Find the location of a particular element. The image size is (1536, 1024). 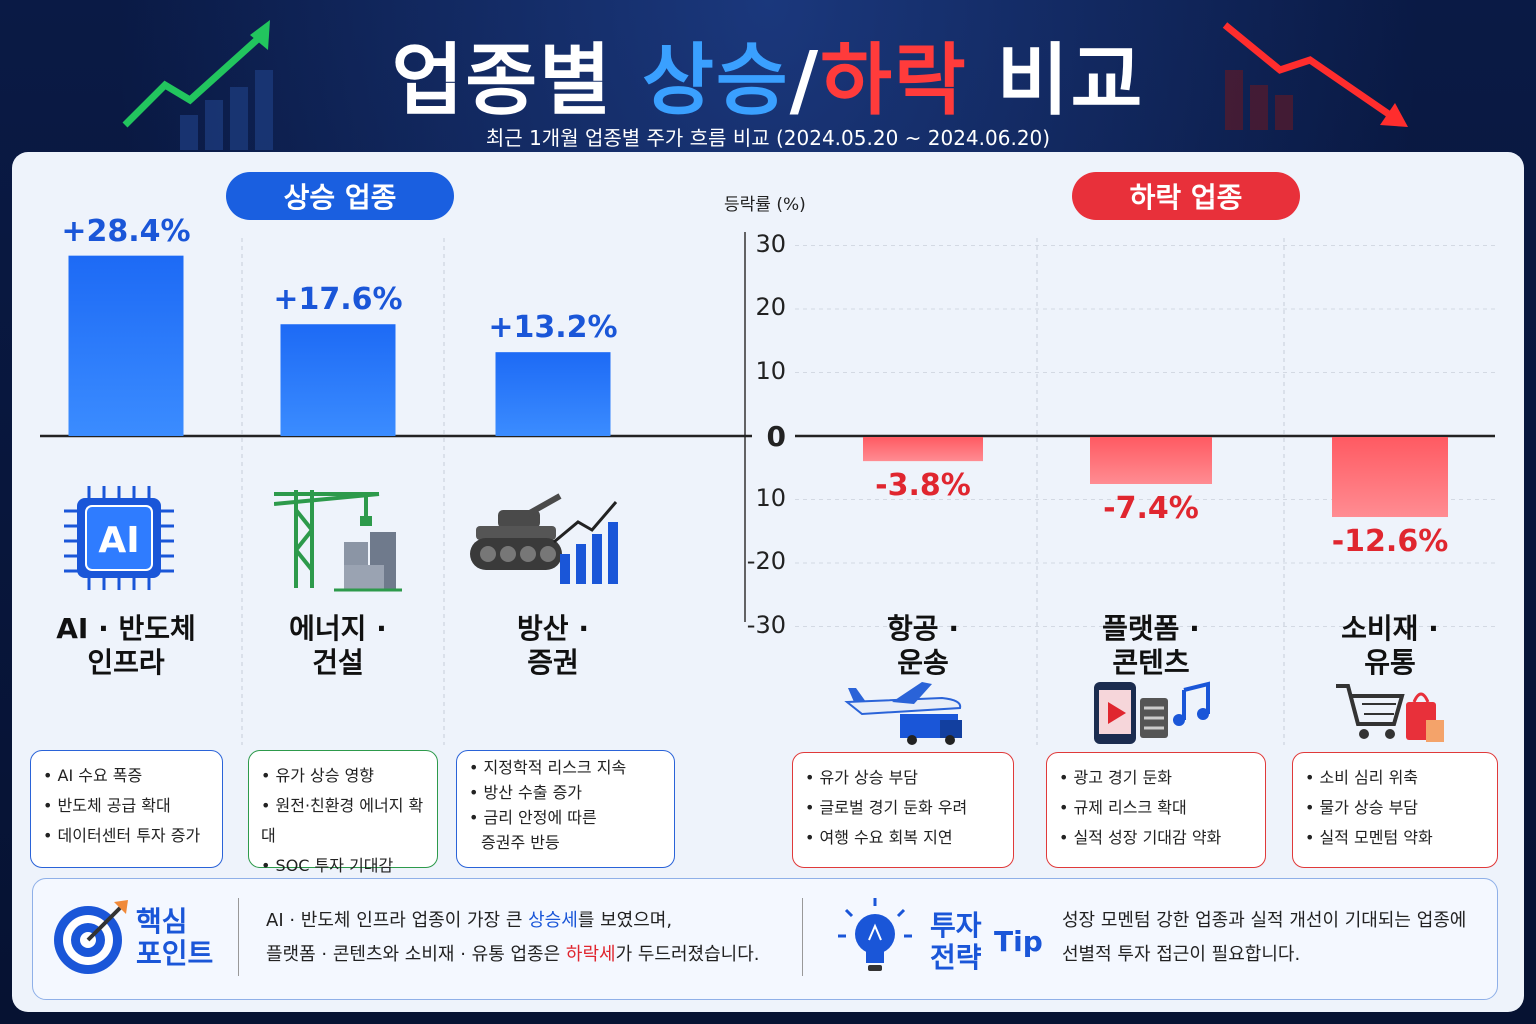

reason-item: 실적 모멘텀 약화 is located at coordinates (1395, 838).